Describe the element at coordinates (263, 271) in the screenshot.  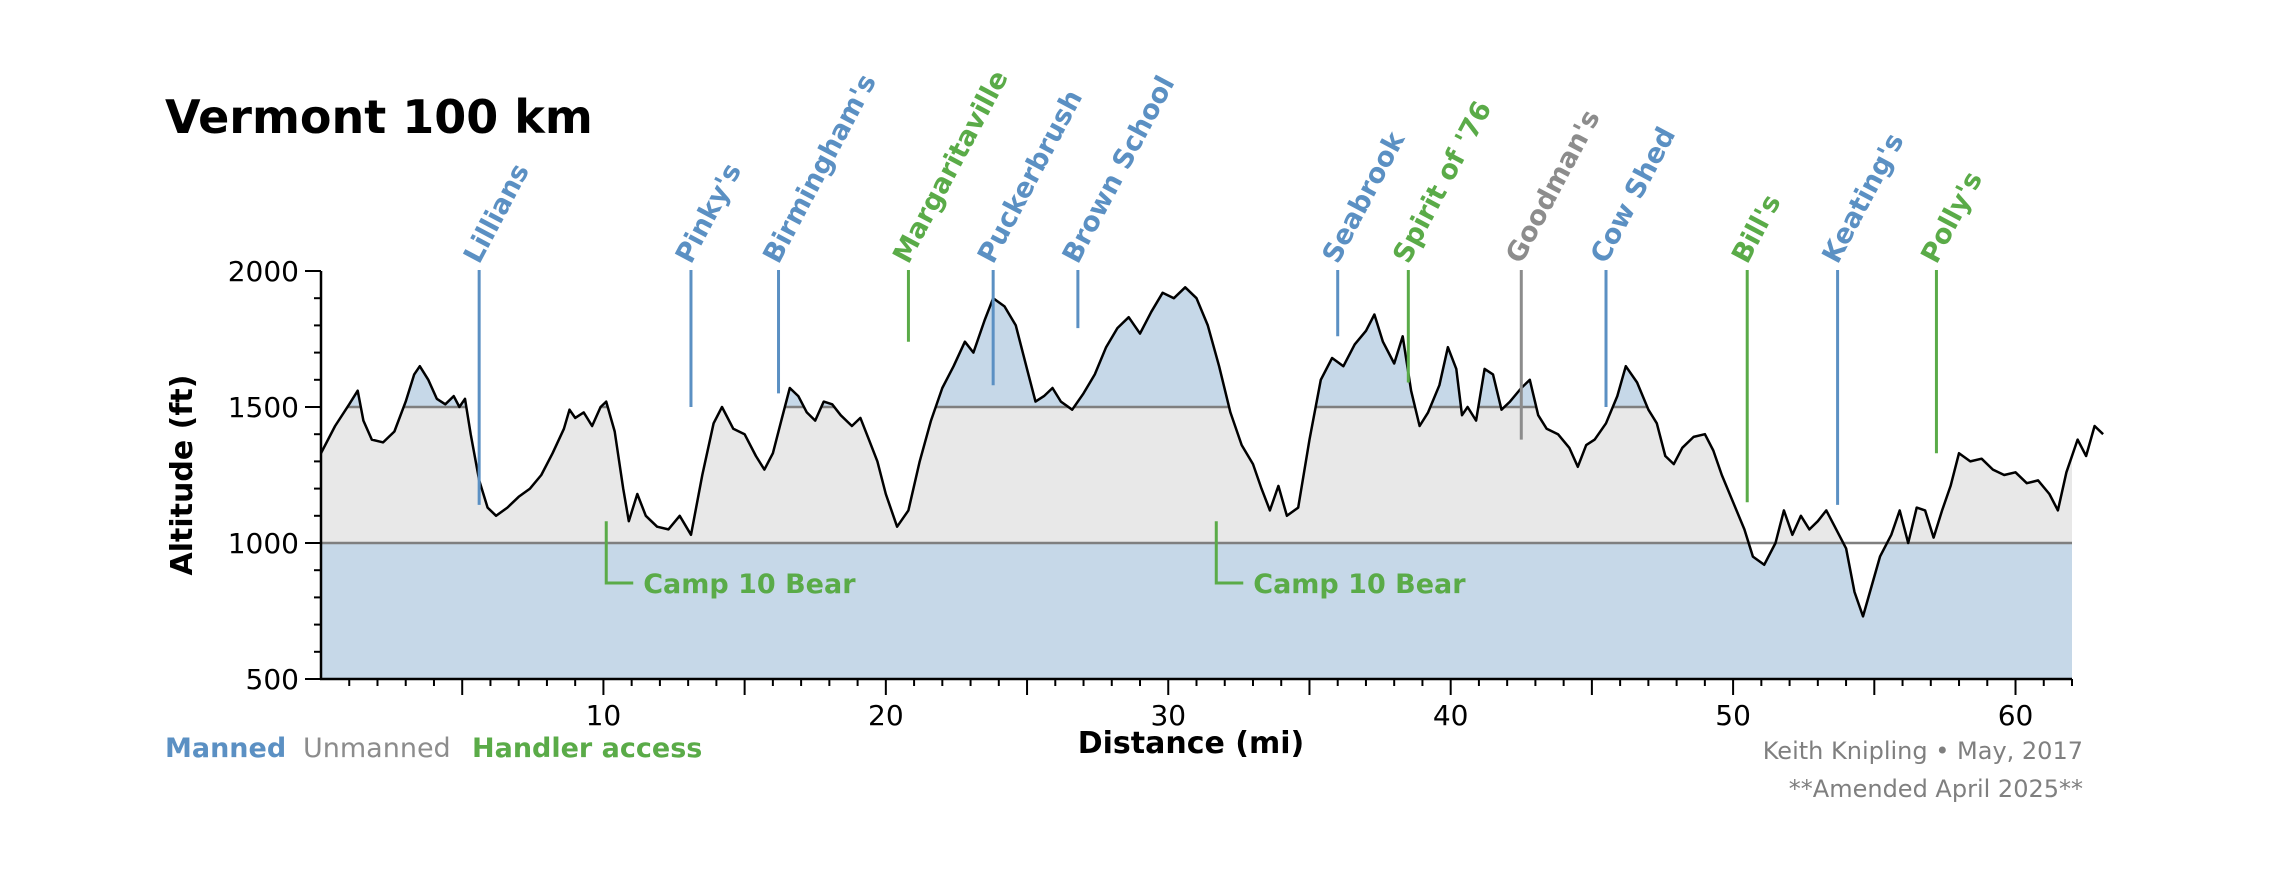
I see `y-tick-label: 2000` at that location.